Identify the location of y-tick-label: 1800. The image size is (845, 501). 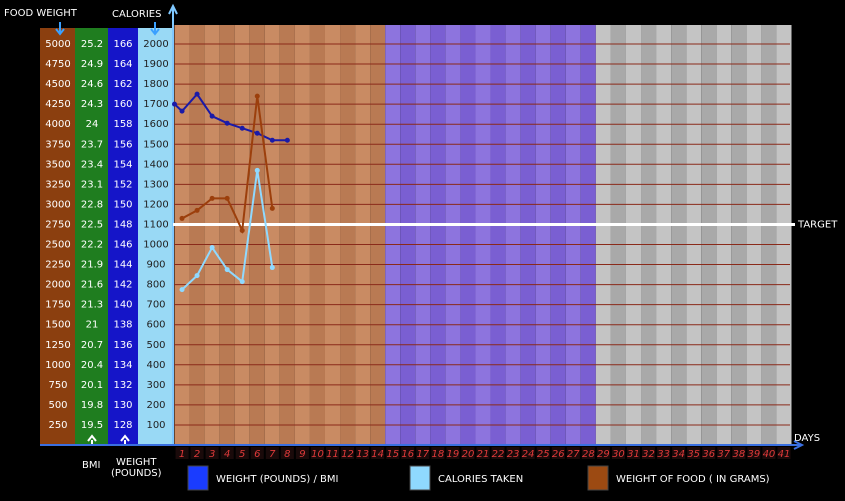
(155, 84).